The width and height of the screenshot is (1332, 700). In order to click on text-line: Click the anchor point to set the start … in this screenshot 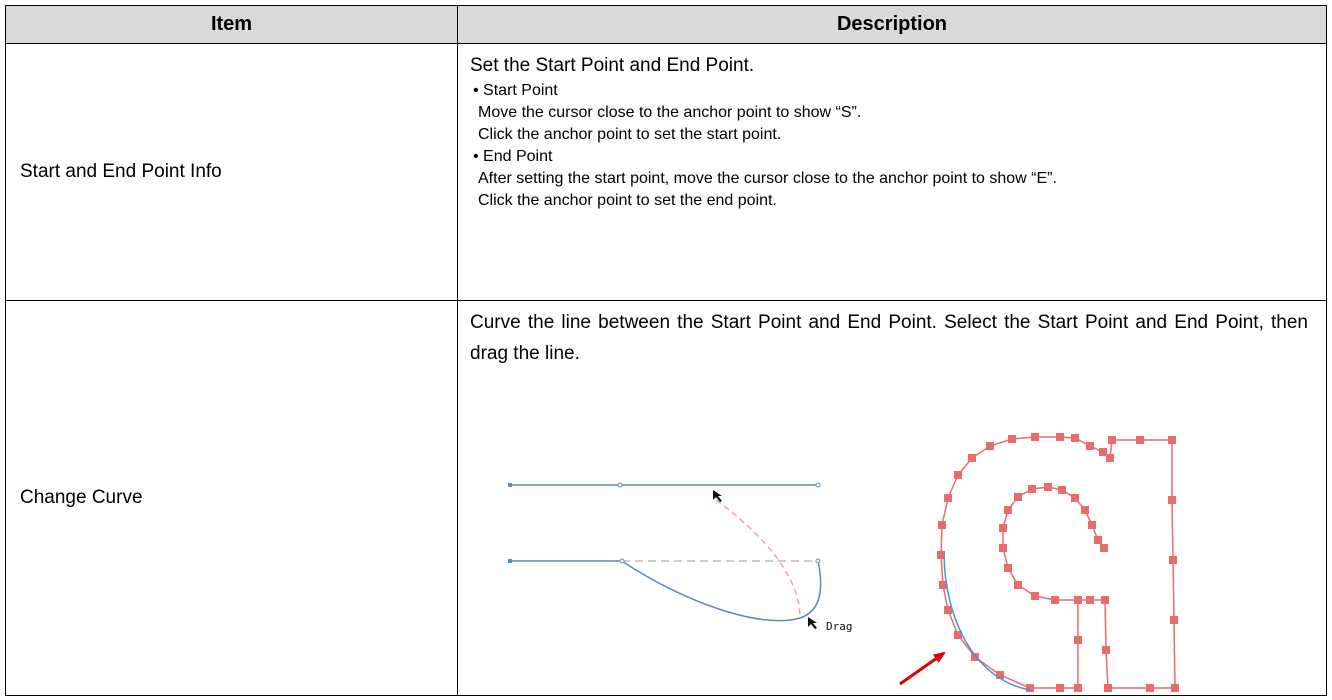, I will do `click(630, 134)`.